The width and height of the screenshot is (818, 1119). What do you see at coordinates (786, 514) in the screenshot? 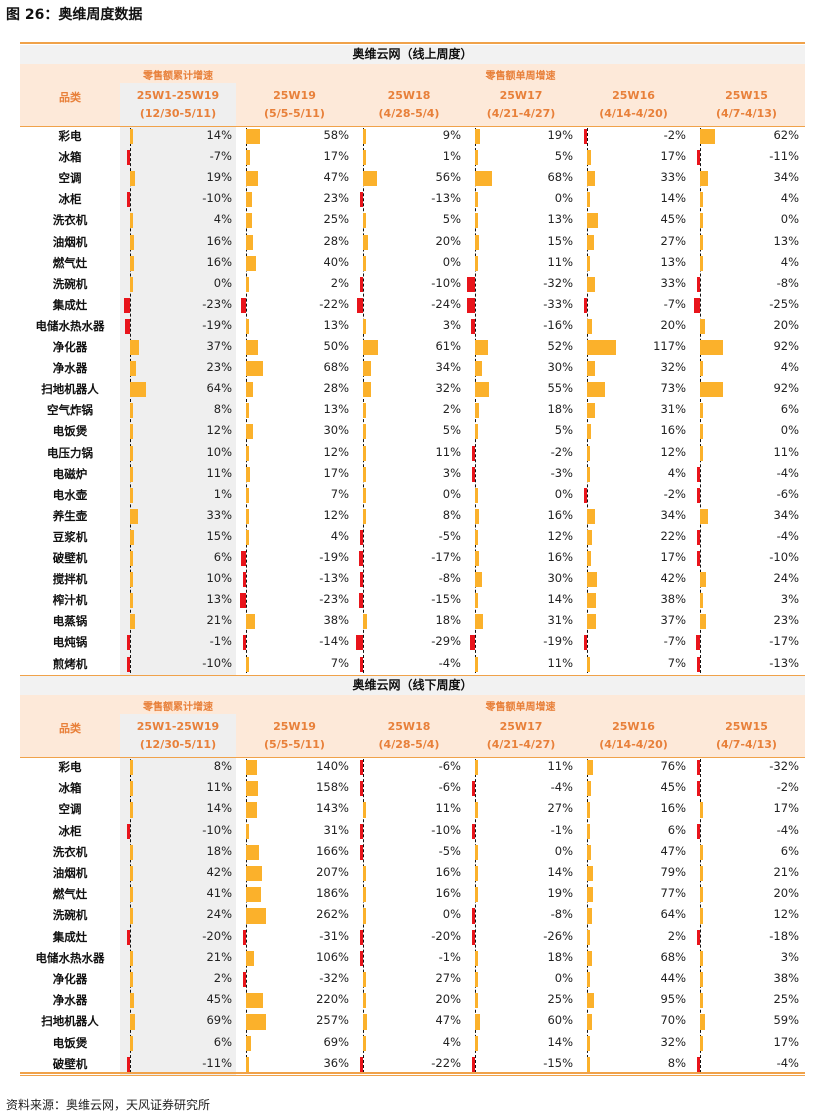
I see `cell-value: 34%` at bounding box center [786, 514].